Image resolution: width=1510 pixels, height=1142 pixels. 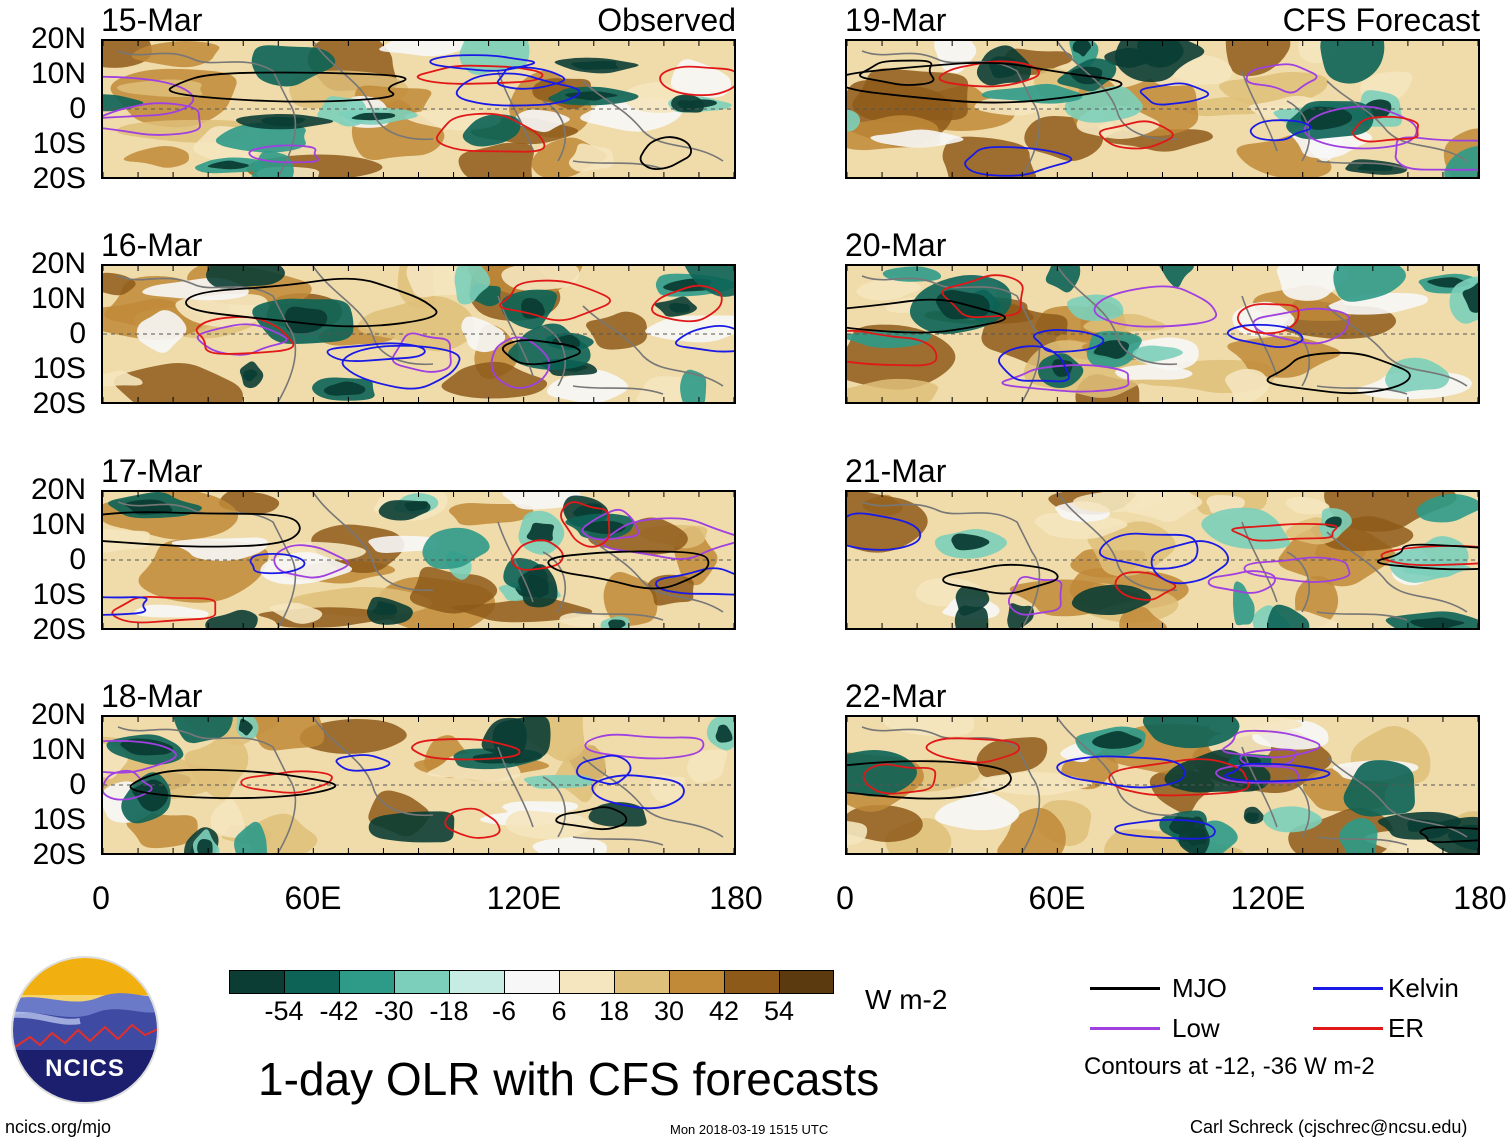 I want to click on legend-label-mjo: MJO, so click(x=1199, y=988).